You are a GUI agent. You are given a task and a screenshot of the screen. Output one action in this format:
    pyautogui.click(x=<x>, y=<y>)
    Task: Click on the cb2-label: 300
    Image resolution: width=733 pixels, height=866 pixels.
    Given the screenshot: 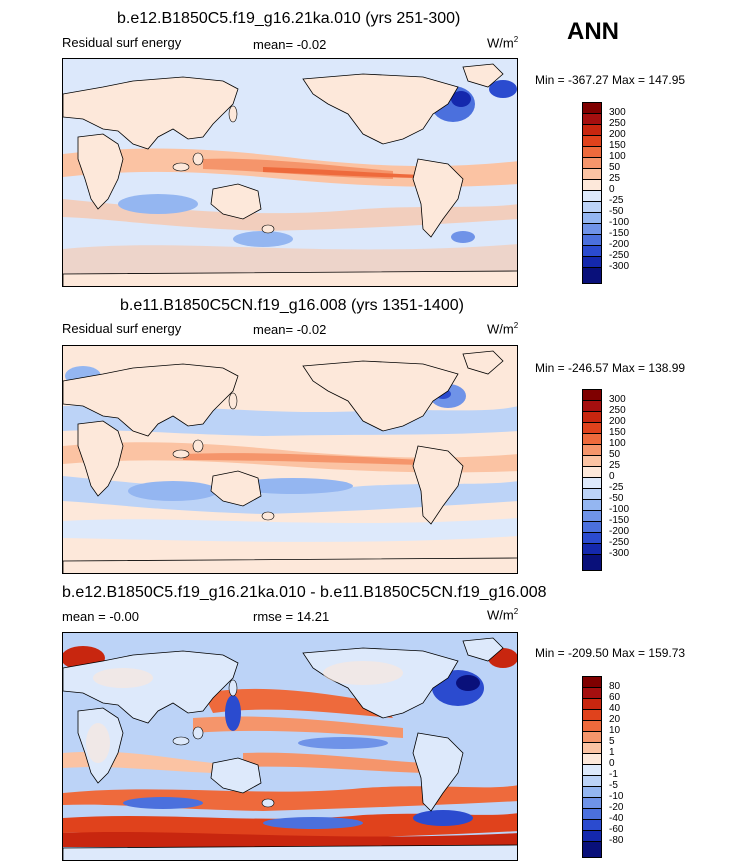 What is the action you would take?
    pyautogui.click(x=617, y=399)
    